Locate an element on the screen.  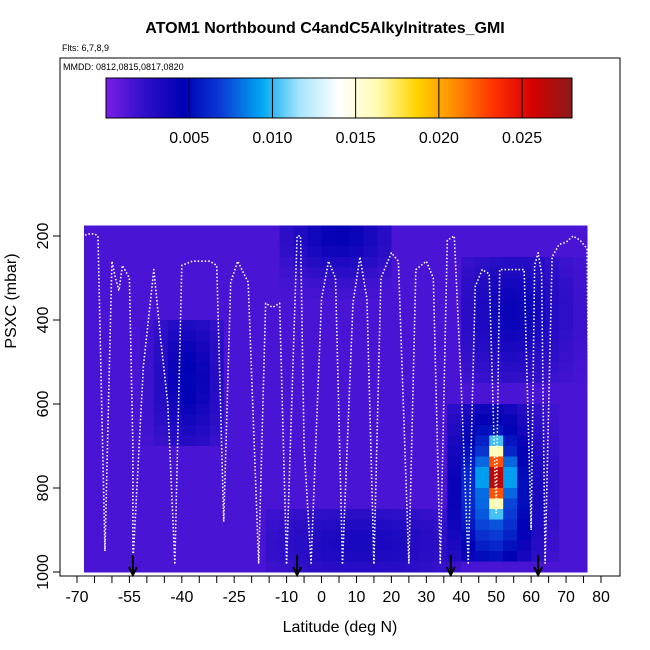
x-tick-label: -55 is located at coordinates (129, 597).